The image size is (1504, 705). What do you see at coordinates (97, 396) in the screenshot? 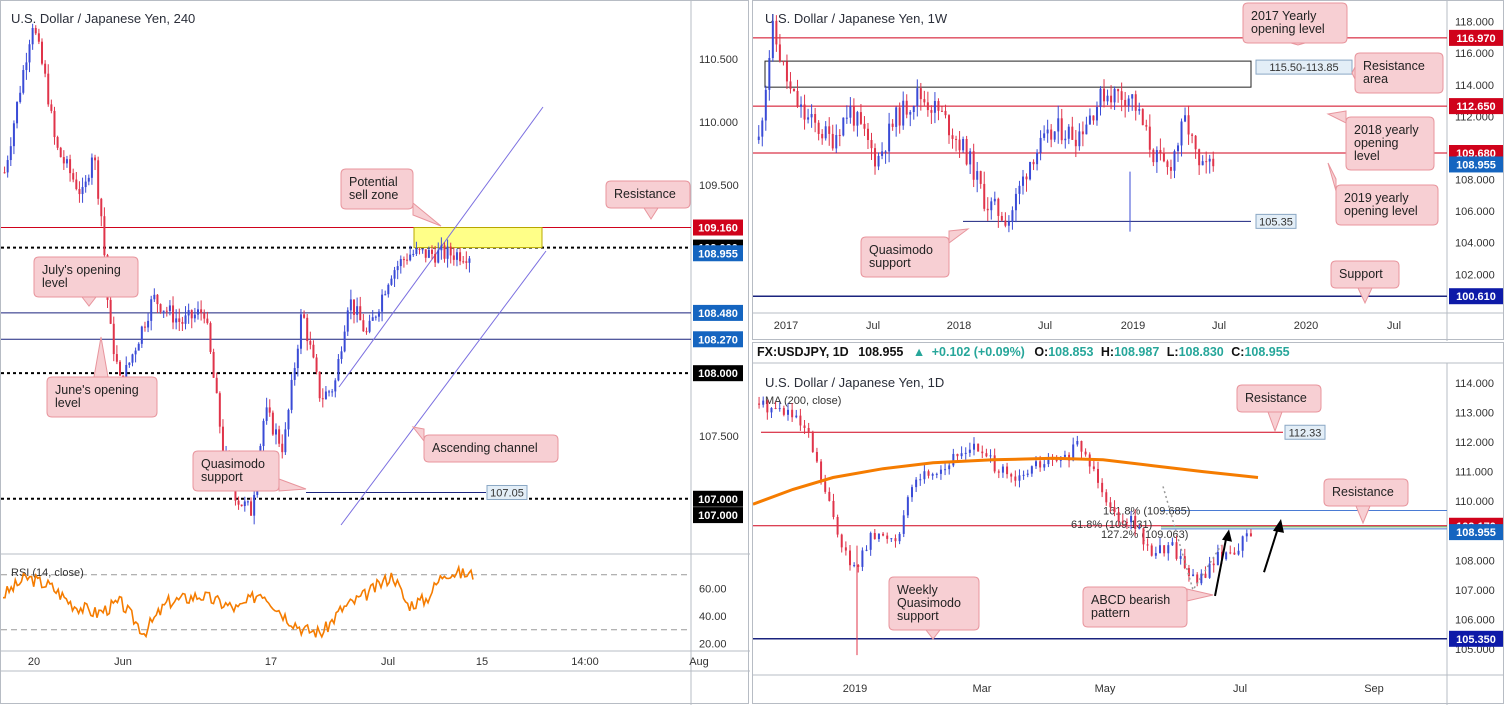
I see `callout-text: June's opening level` at bounding box center [97, 396].